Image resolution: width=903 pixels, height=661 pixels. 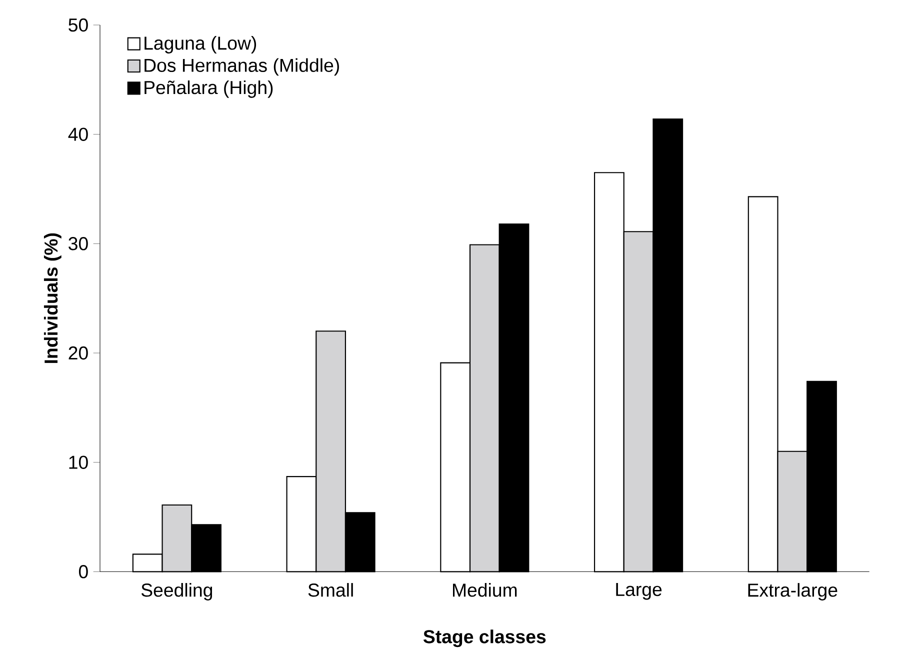 What do you see at coordinates (484, 639) in the screenshot?
I see `x-axis-title: Stage classes` at bounding box center [484, 639].